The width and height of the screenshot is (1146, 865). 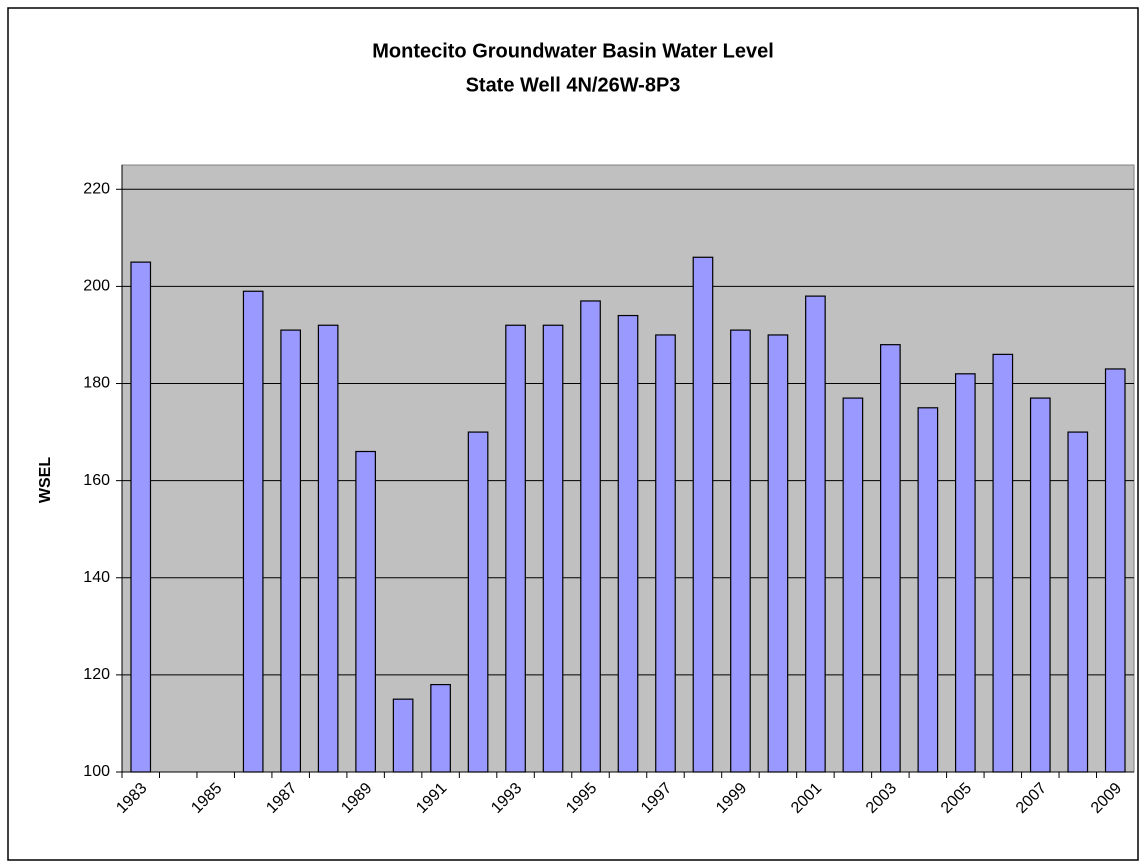 I want to click on chart-title: Montecito Groundwater Basin Water Level, so click(x=573, y=51).